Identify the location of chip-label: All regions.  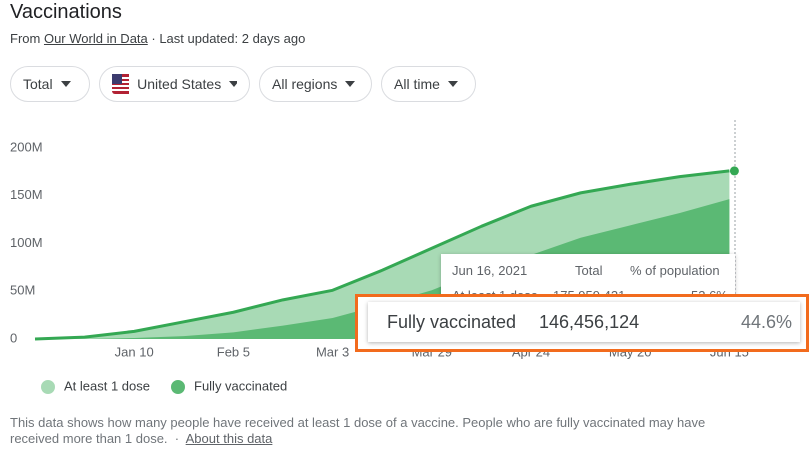
(305, 84).